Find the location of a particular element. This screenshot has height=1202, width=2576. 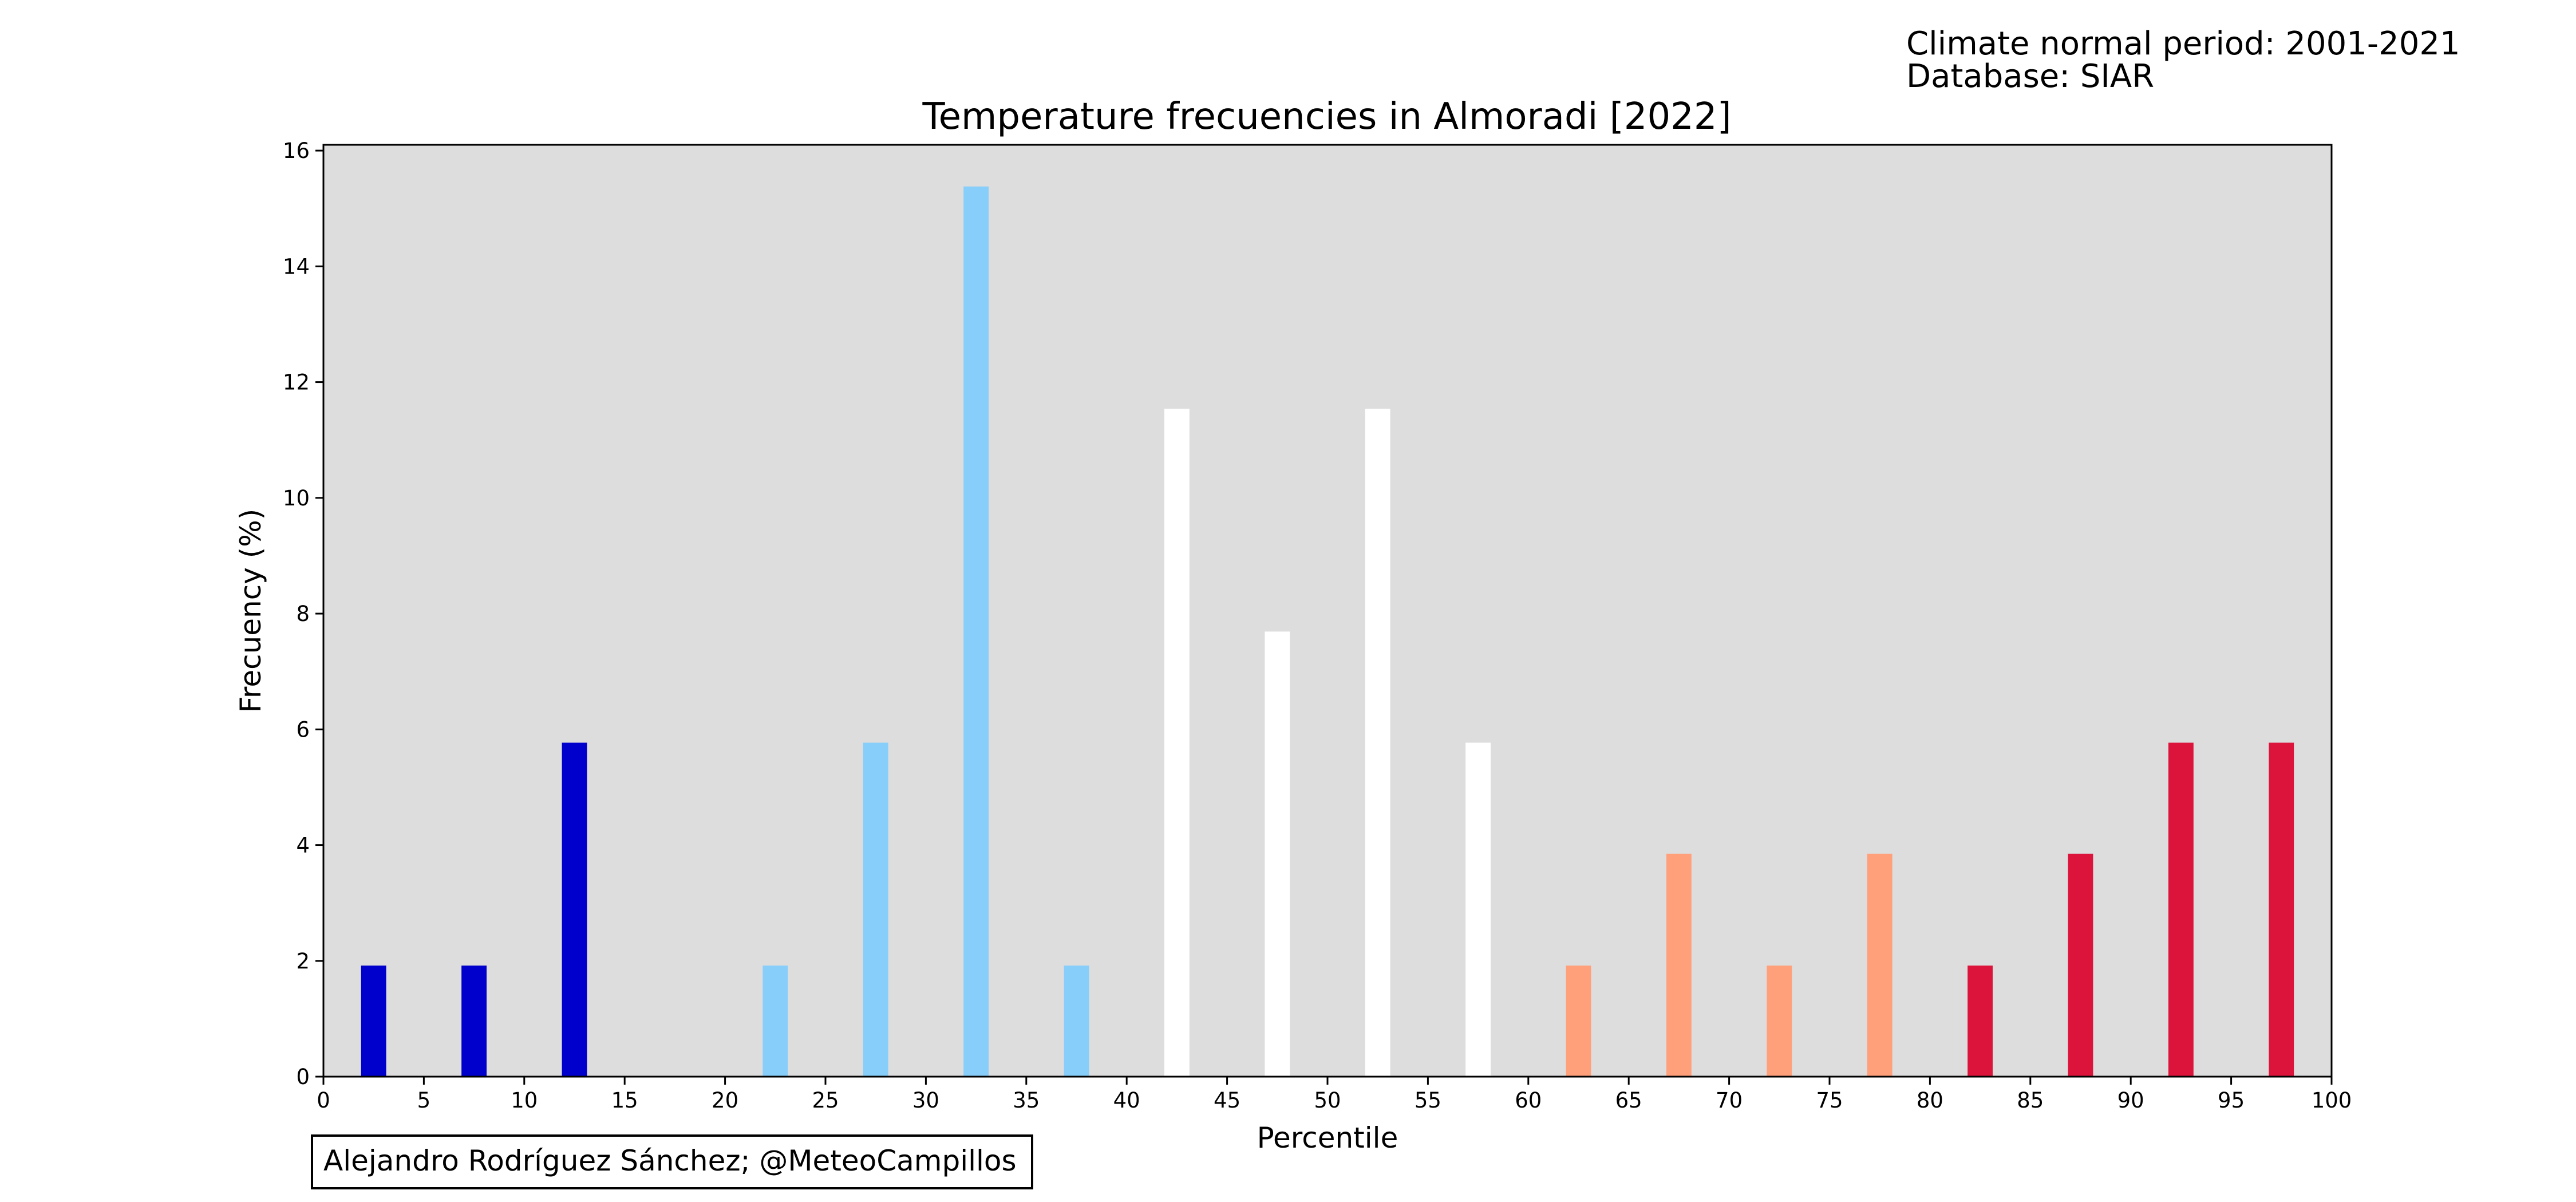

x-tick-label: 80 is located at coordinates (1930, 1100).